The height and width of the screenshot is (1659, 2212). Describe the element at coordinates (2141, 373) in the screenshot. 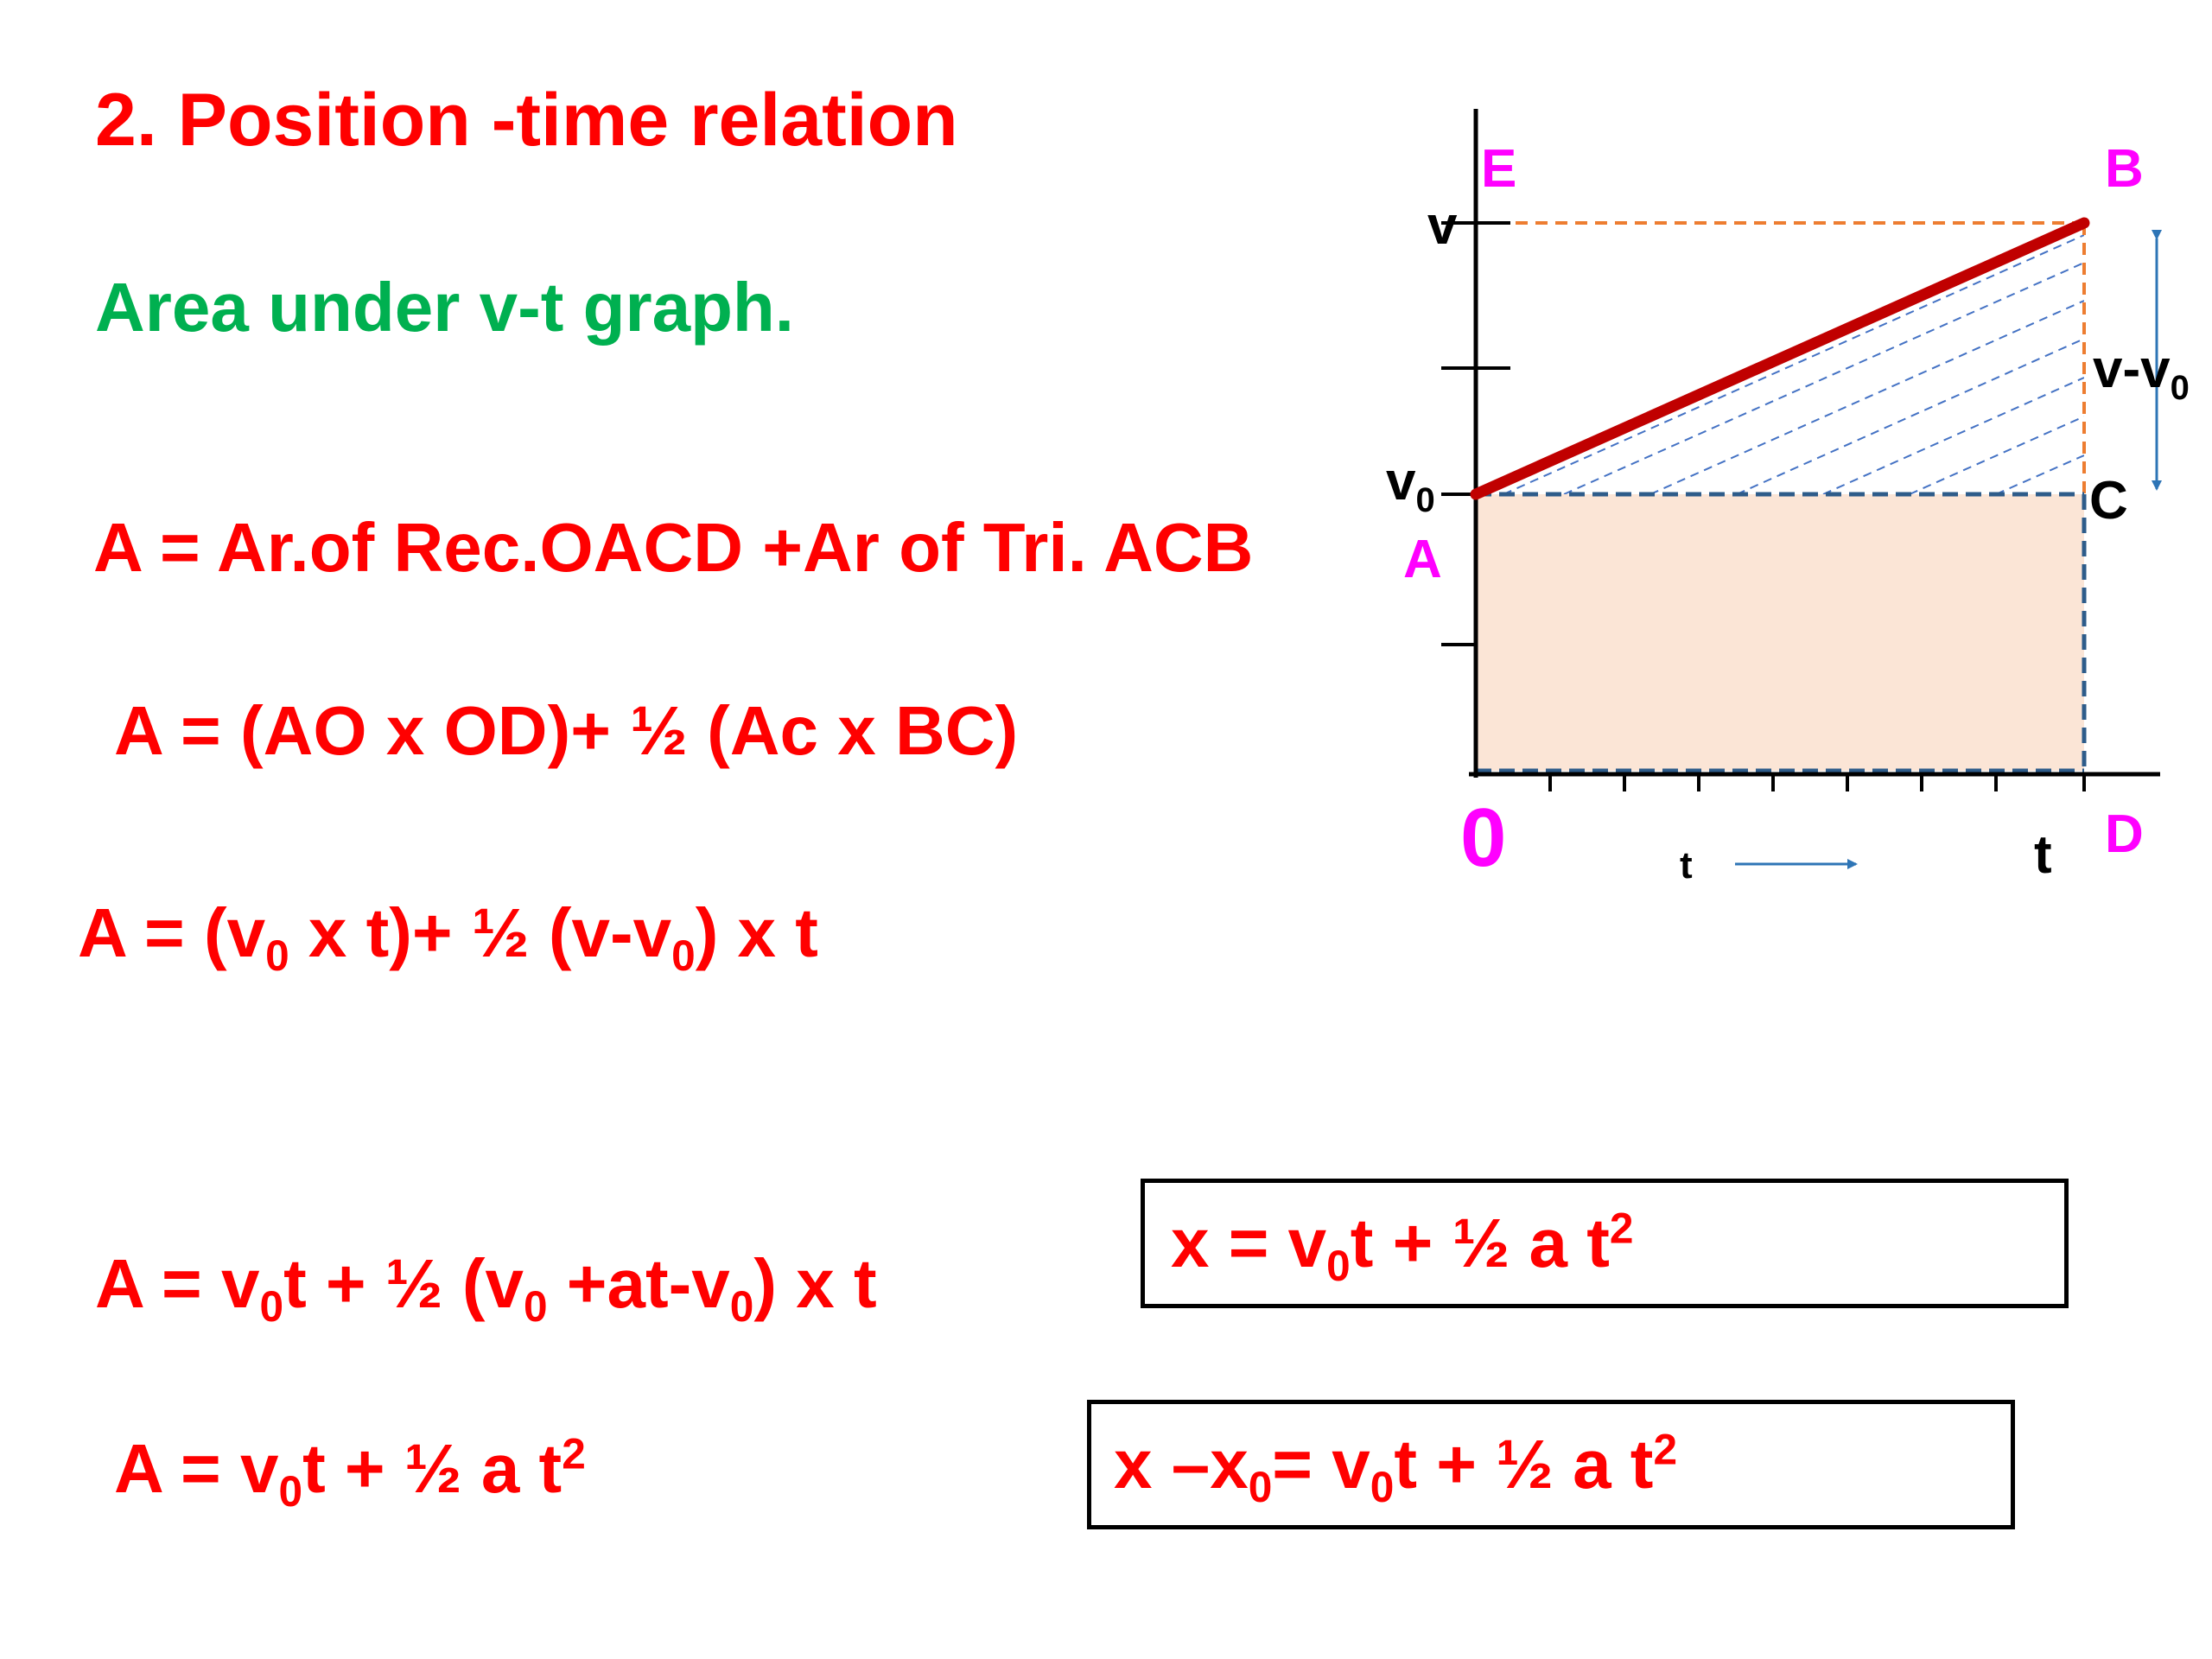

I see `difference-label: v-v0` at that location.